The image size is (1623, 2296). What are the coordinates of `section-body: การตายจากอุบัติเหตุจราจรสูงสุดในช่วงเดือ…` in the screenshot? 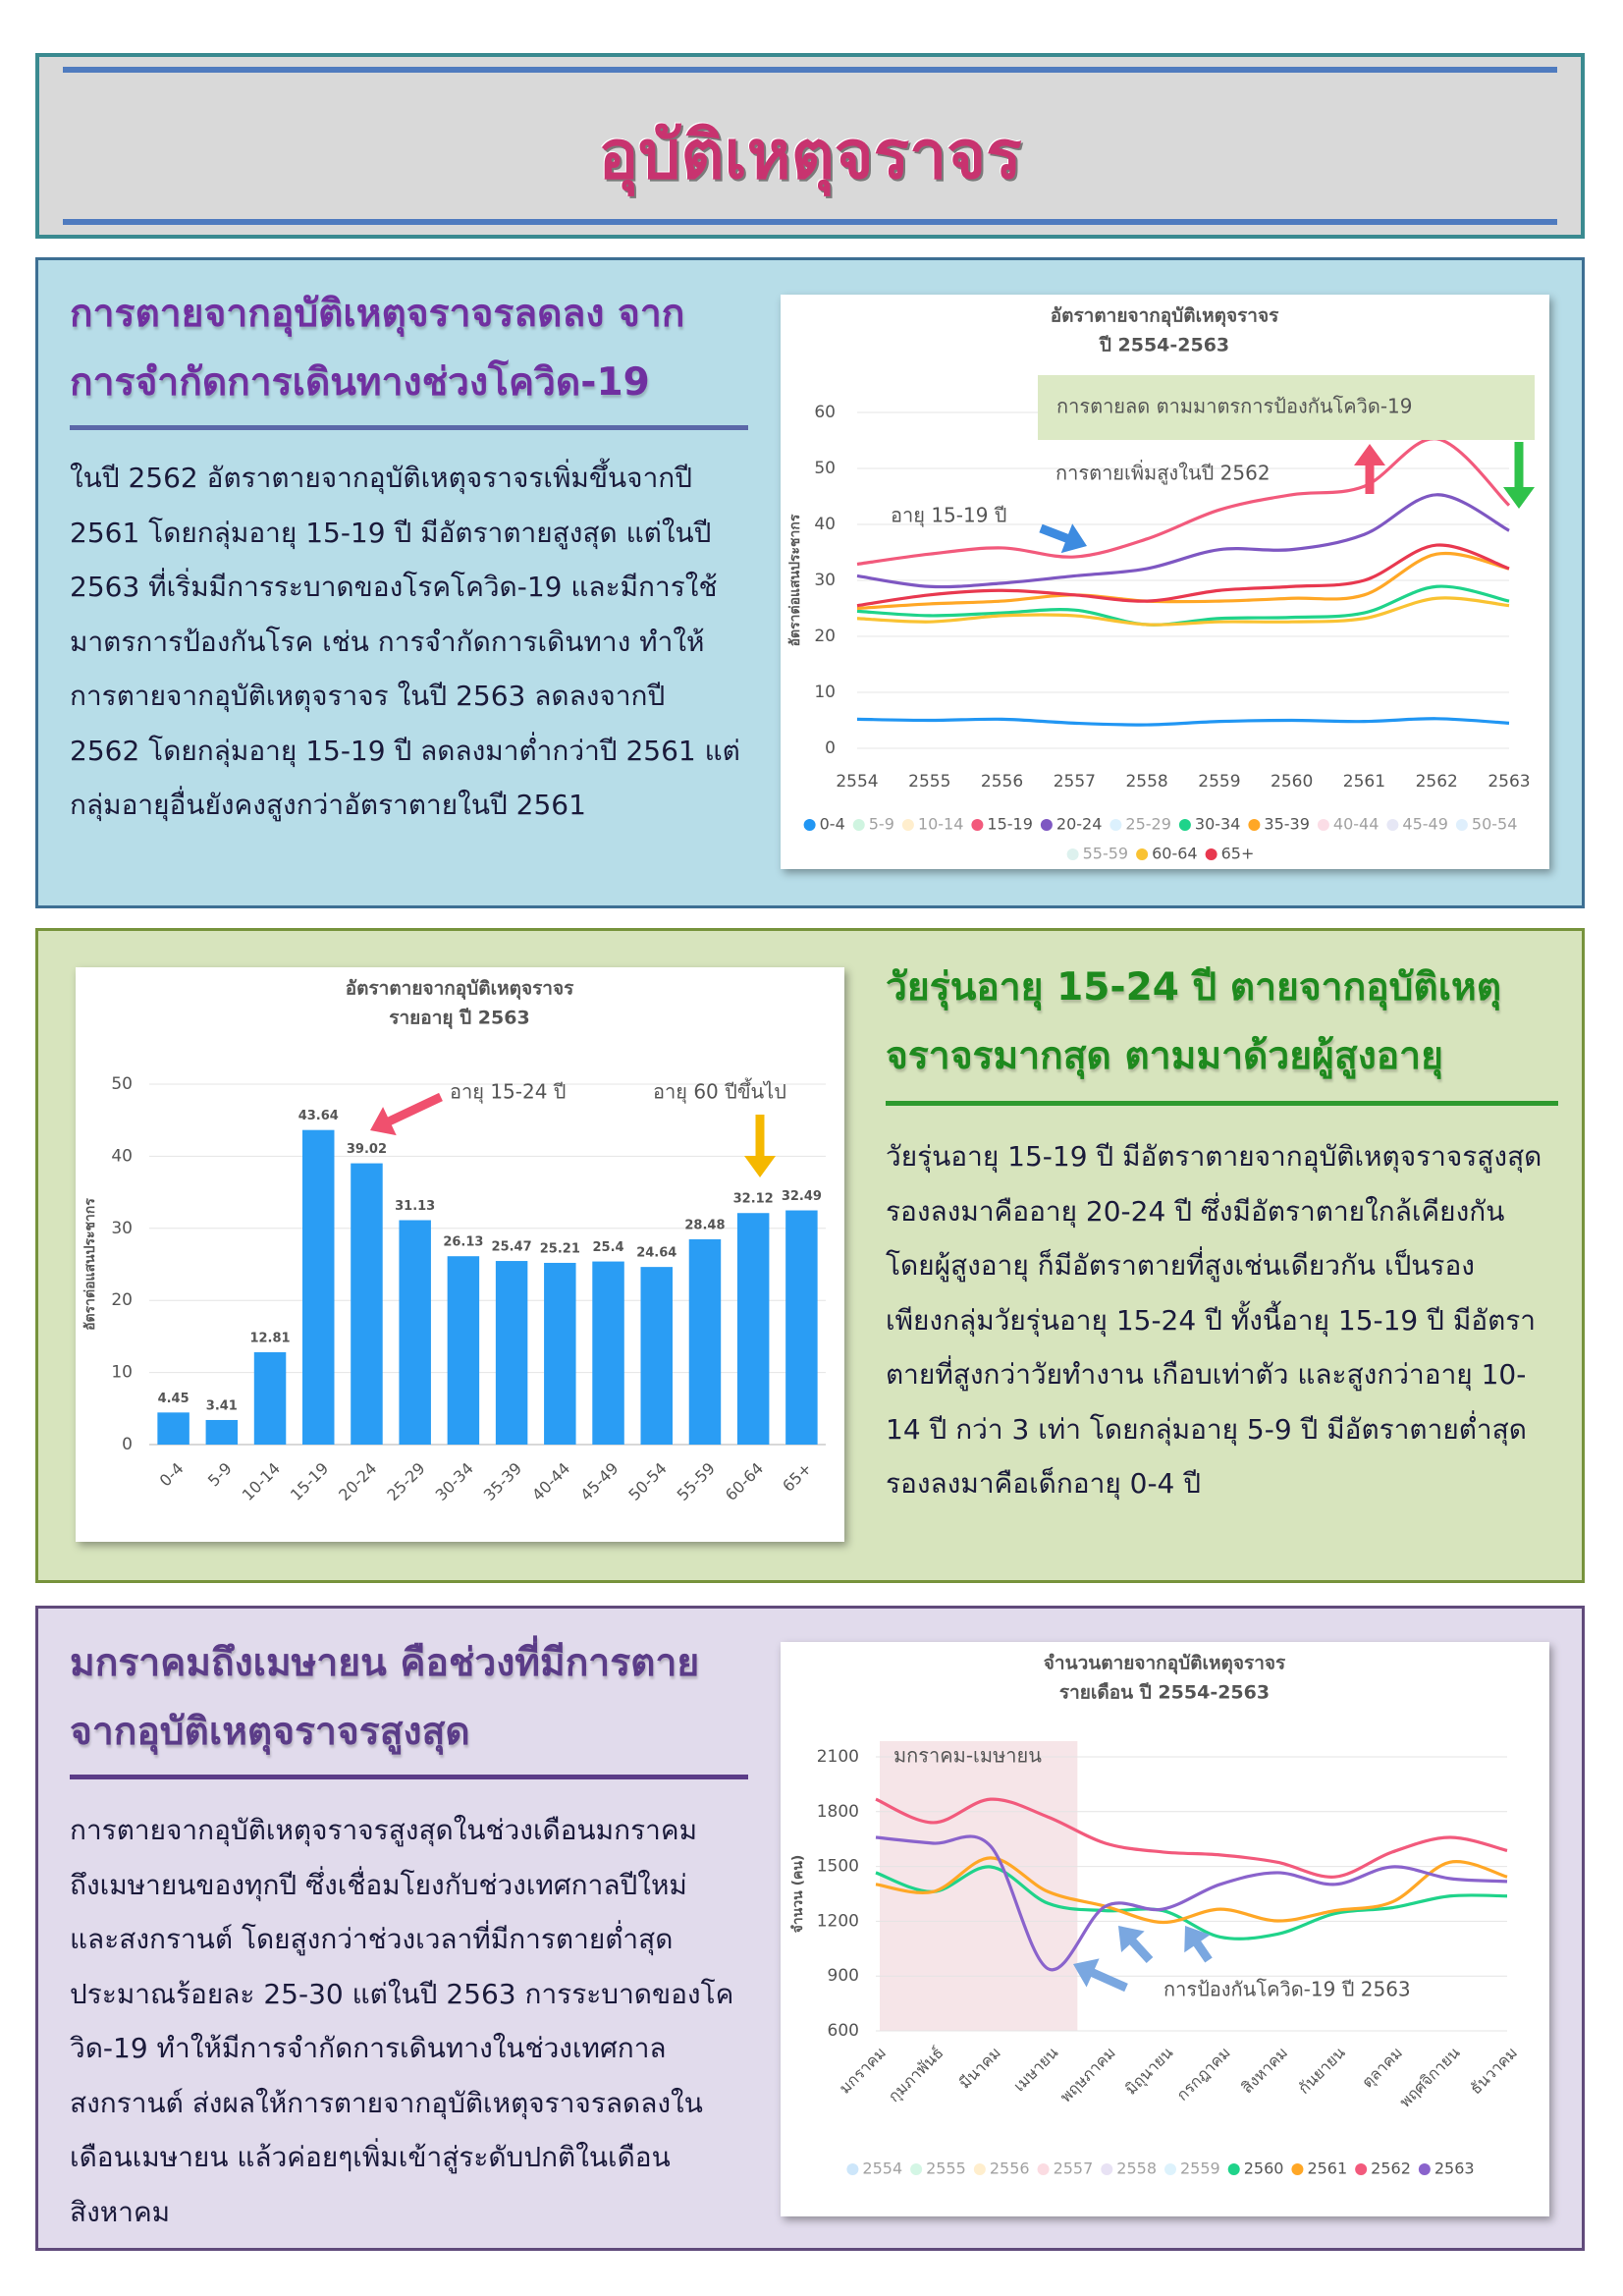 It's located at (402, 2021).